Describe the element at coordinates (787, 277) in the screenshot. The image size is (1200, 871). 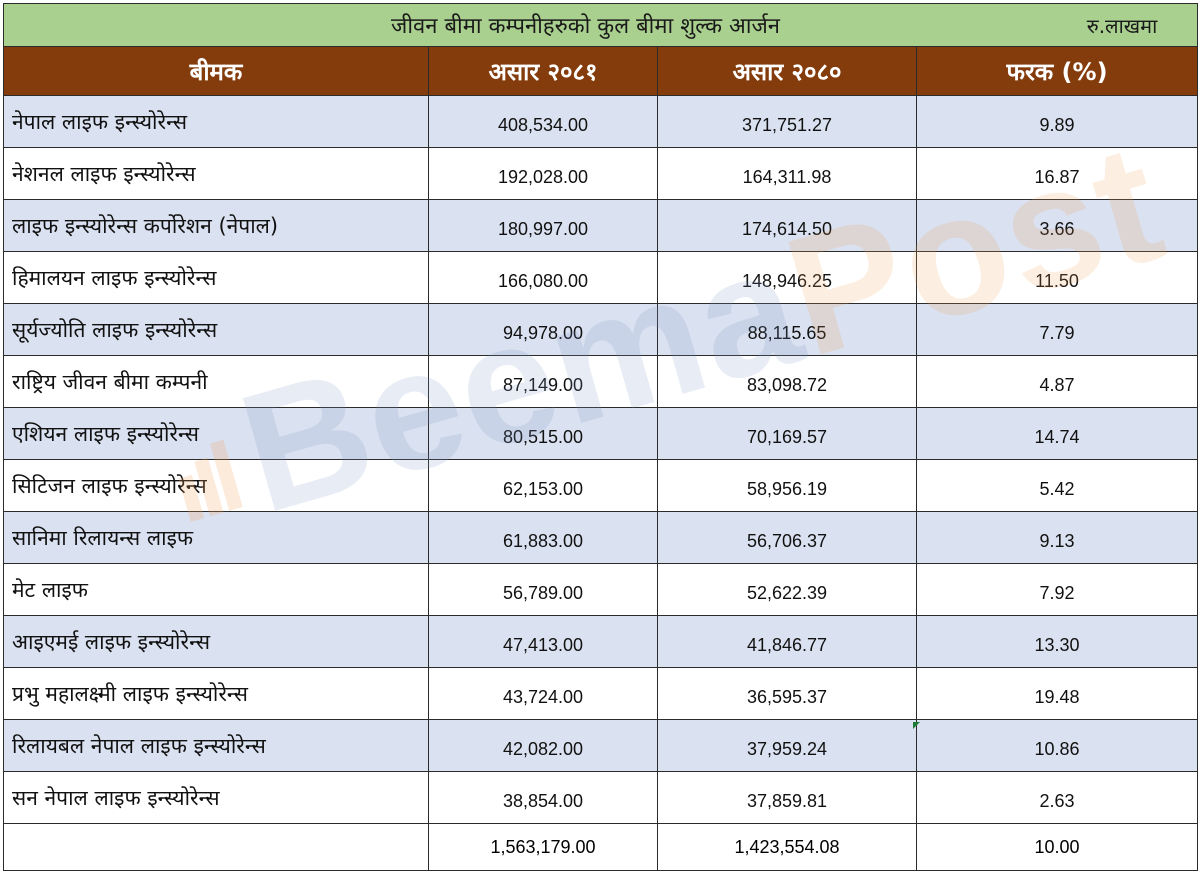
I see `asar-2080-cell: 148,946.25` at that location.